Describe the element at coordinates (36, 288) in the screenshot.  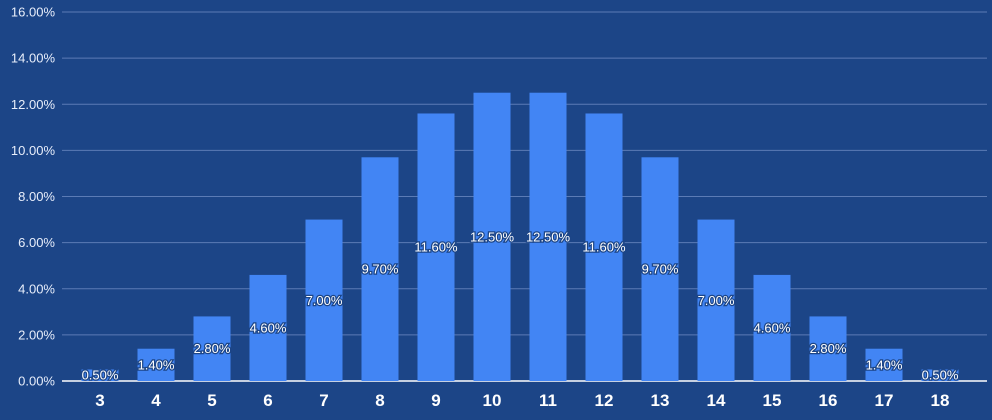
I see `y-tick-label: 4.00%` at that location.